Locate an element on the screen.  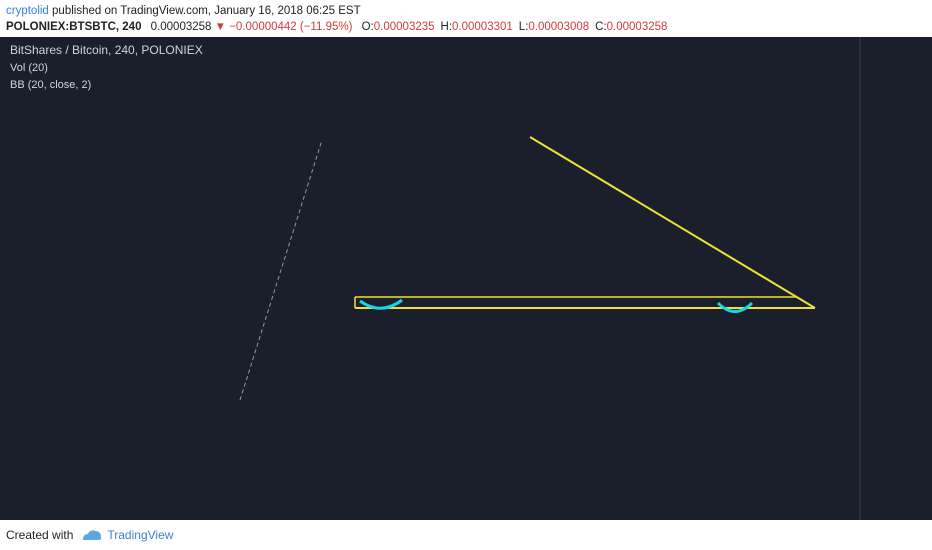
quote-value: 0.00003258 is located at coordinates (637, 27).